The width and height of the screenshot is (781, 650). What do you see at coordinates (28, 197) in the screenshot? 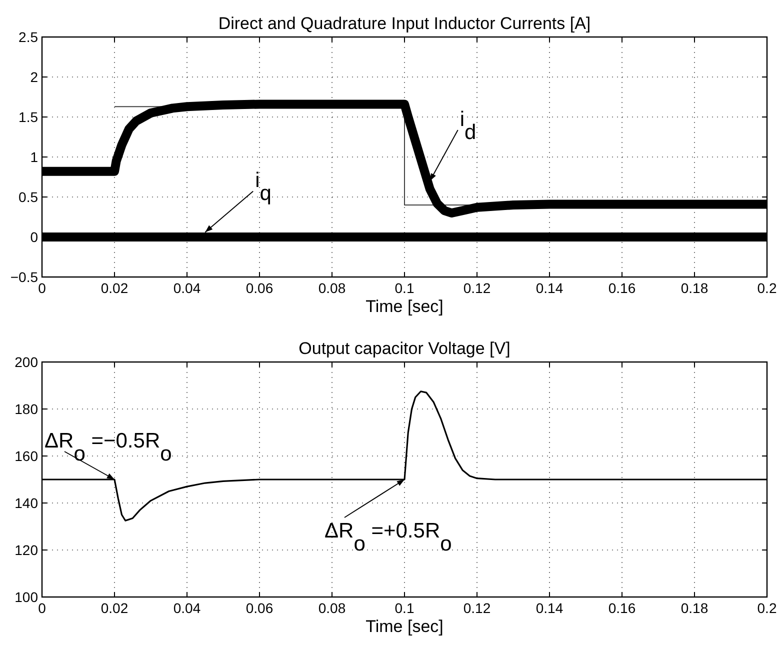
I see `y-tick-label: 0.5` at bounding box center [28, 197].